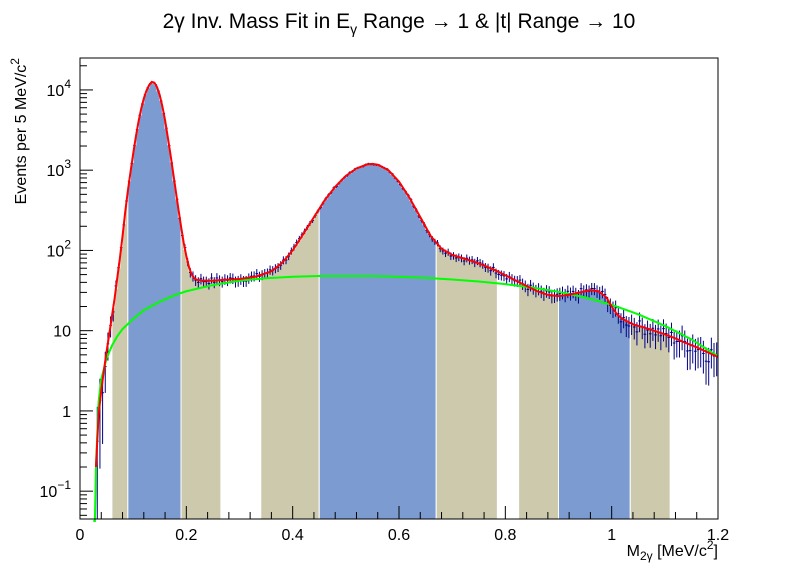 Image resolution: width=798 pixels, height=576 pixels. What do you see at coordinates (718, 535) in the screenshot?
I see `x-tick-label: 1.2` at bounding box center [718, 535].